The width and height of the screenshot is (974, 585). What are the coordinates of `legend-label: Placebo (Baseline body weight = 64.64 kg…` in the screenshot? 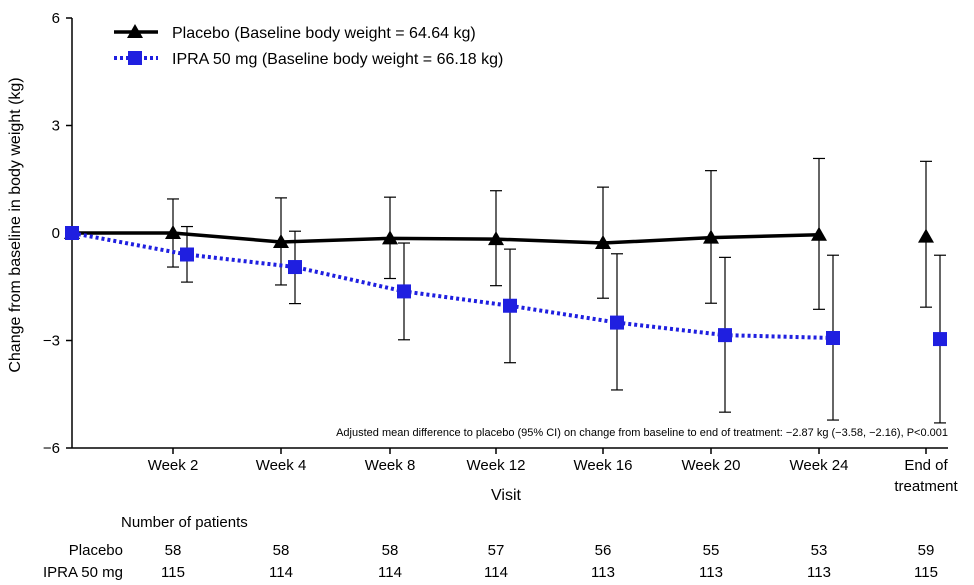 It's located at (324, 33).